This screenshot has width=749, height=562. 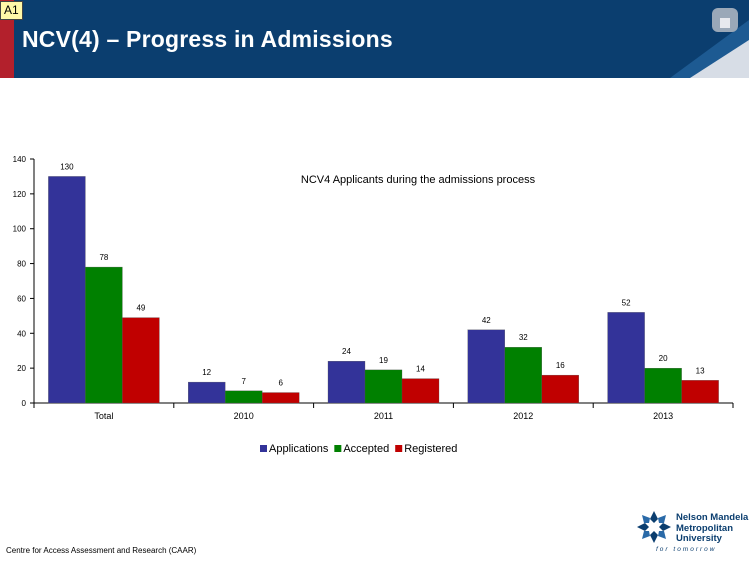 I want to click on logo-tagline: for tomorrow, so click(x=686, y=549).